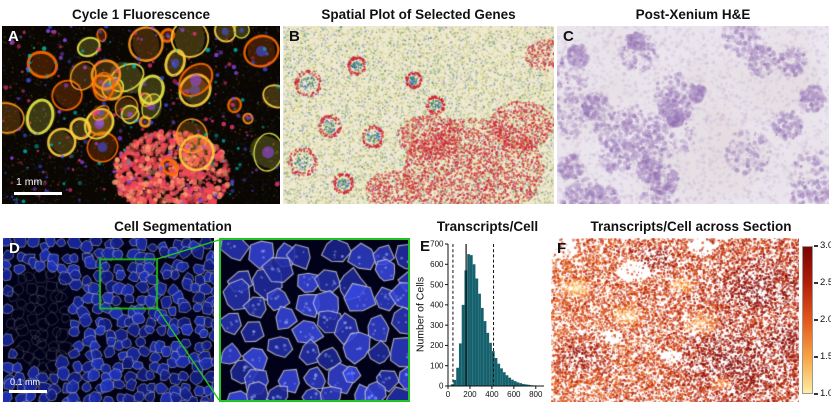 Image resolution: width=831 pixels, height=417 pixels. I want to click on colorbar-tick: 1.5, so click(822, 357).